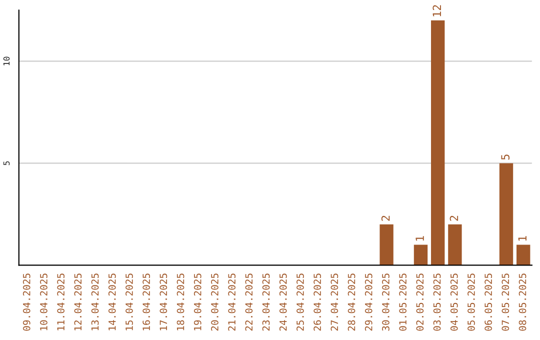  What do you see at coordinates (164, 302) in the screenshot?
I see `x-tick-label: 17.04.2025` at bounding box center [164, 302].